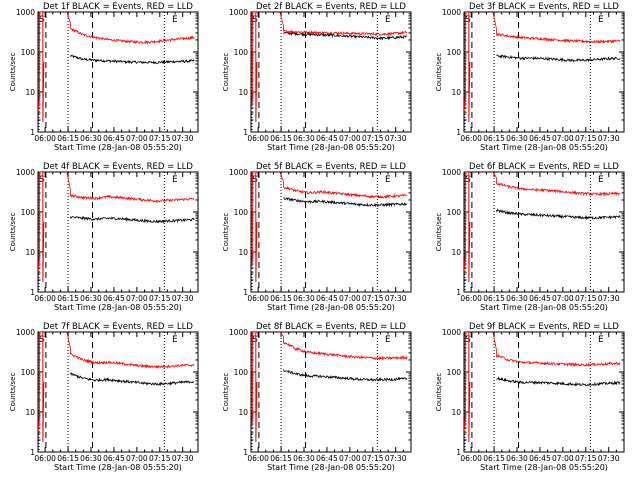 Image resolution: width=640 pixels, height=480 pixels. What do you see at coordinates (544, 167) in the screenshot?
I see `panel-title: Det 6f BLACK = Events, RED = LLD` at bounding box center [544, 167].